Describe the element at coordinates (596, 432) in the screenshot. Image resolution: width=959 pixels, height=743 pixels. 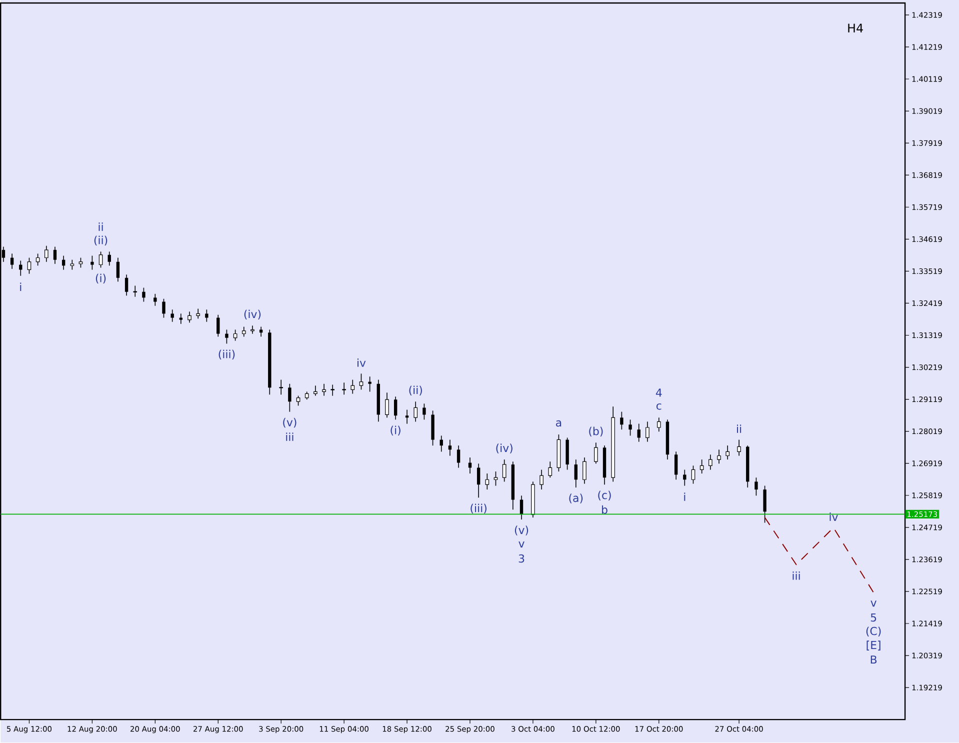
I see `annotation: (b)` at that location.